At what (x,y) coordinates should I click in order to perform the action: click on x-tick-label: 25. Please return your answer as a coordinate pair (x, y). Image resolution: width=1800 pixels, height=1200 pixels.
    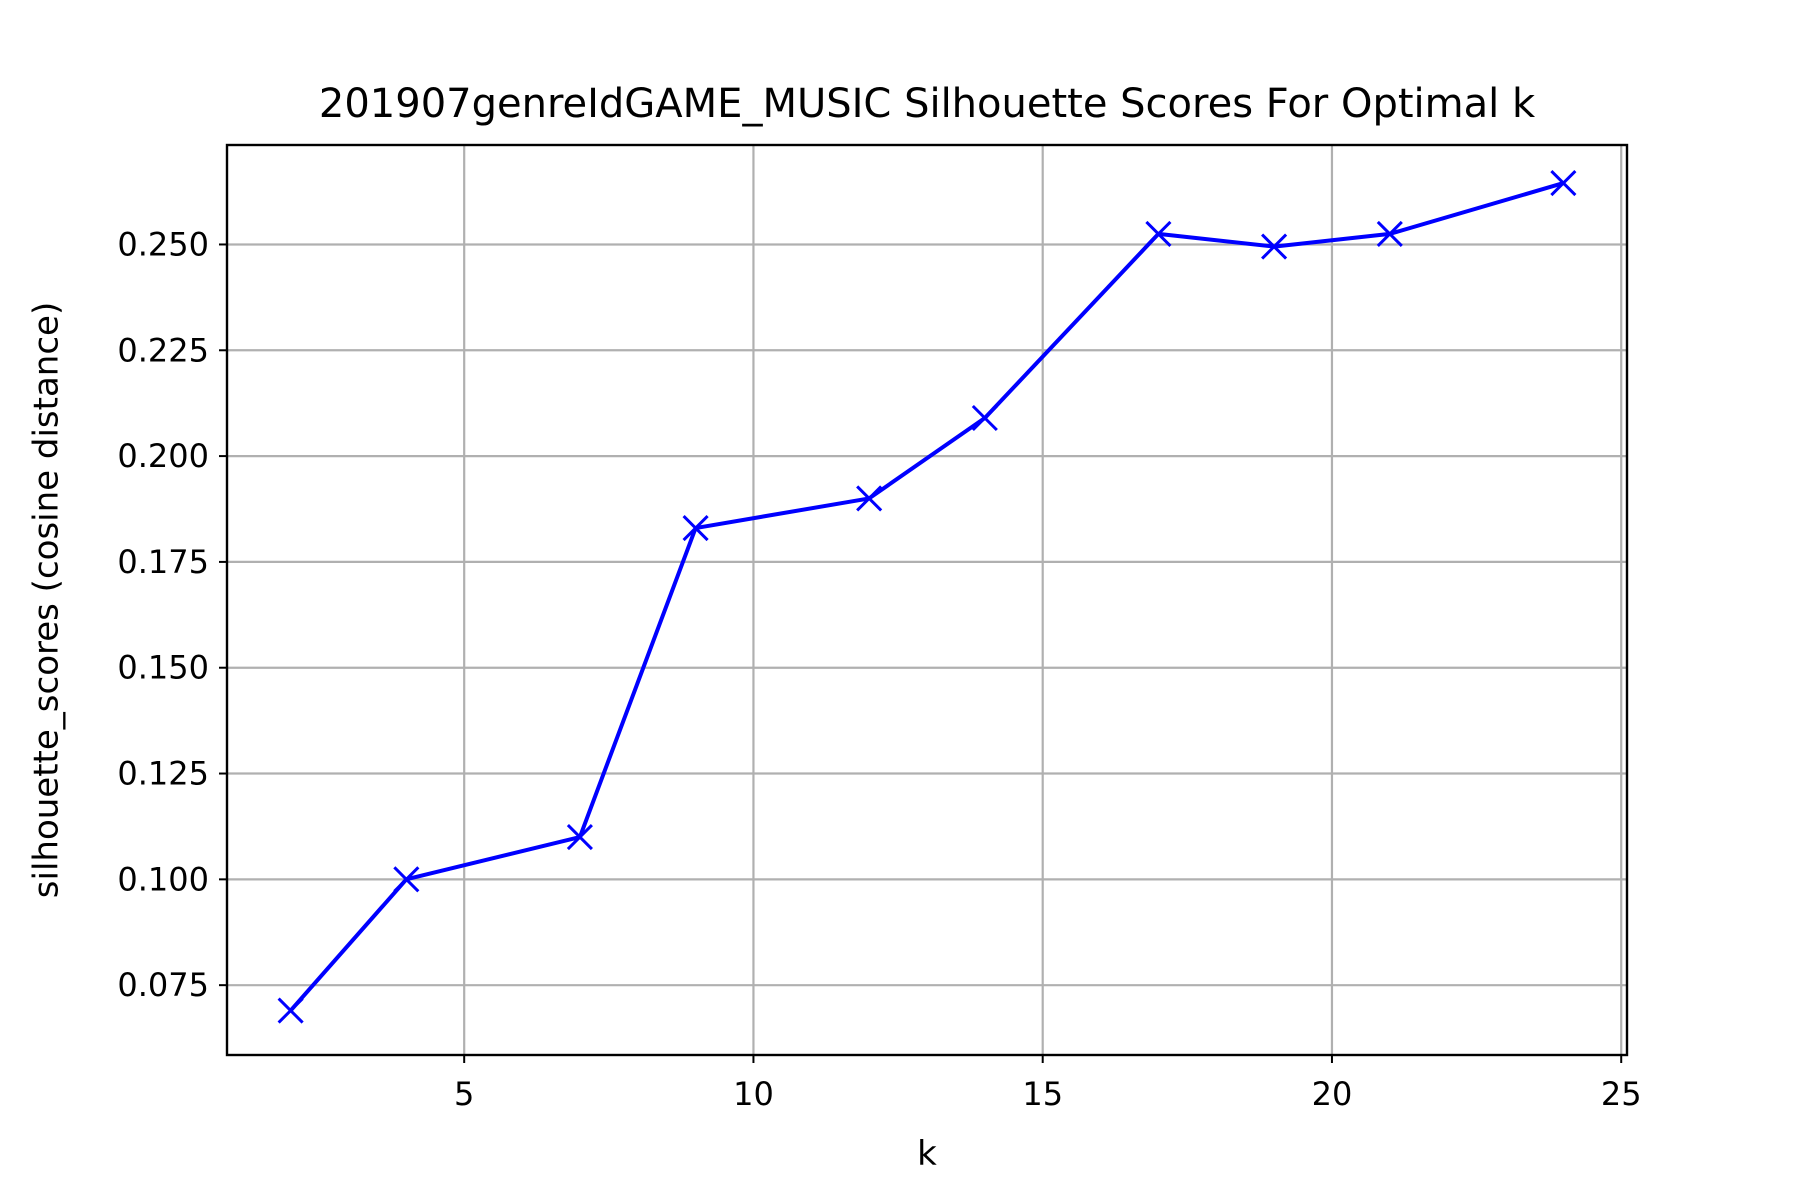
    Looking at the image, I should click on (1621, 1094).